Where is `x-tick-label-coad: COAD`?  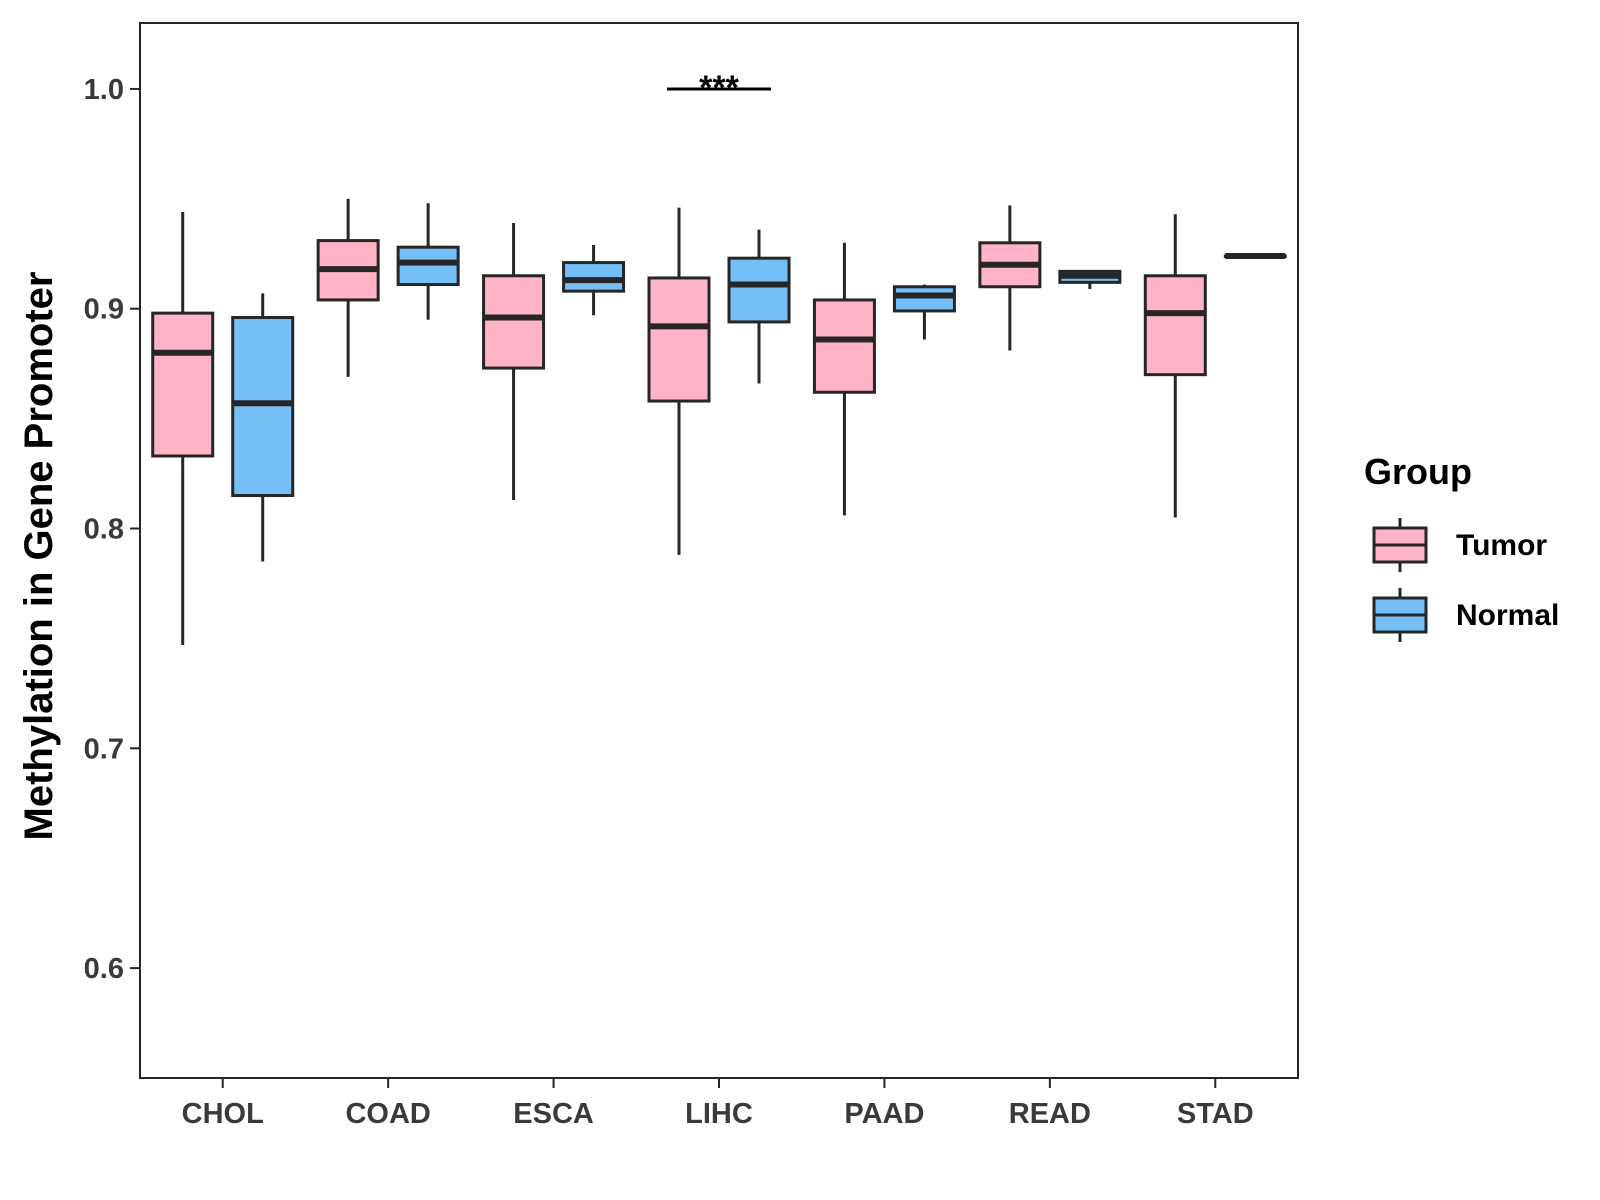
x-tick-label-coad: COAD is located at coordinates (387, 1114).